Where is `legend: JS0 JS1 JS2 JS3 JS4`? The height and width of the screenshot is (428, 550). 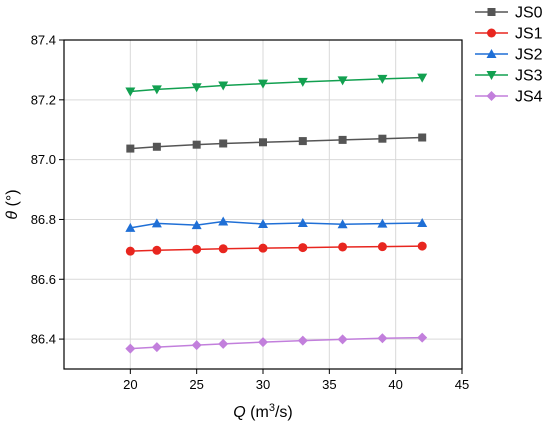
legend: JS0 JS1 JS2 JS3 JS4 is located at coordinates (509, 55).